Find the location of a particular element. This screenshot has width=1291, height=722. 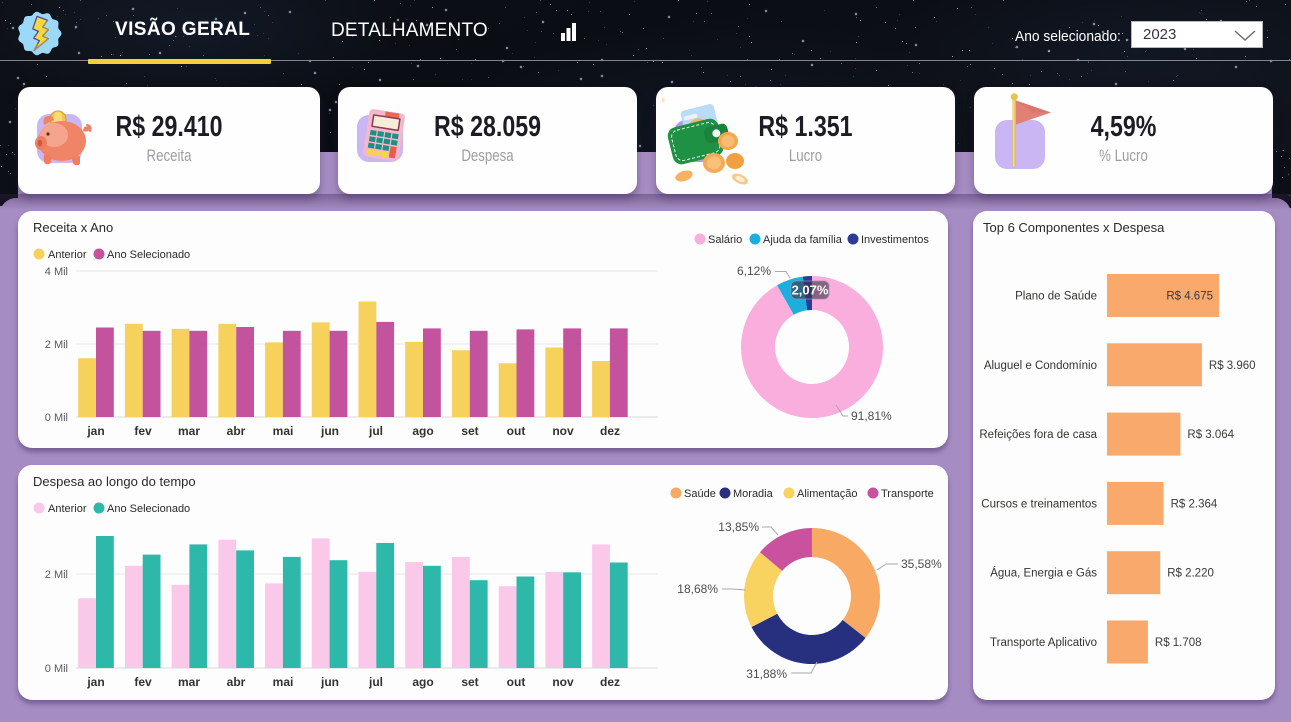

svg-text: Moradia is located at coordinates (753, 494).